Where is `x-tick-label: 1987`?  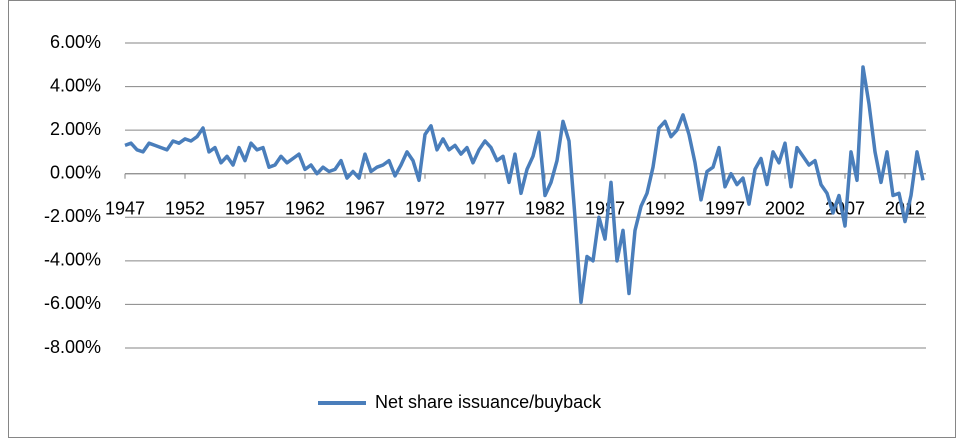 x-tick-label: 1987 is located at coordinates (605, 208).